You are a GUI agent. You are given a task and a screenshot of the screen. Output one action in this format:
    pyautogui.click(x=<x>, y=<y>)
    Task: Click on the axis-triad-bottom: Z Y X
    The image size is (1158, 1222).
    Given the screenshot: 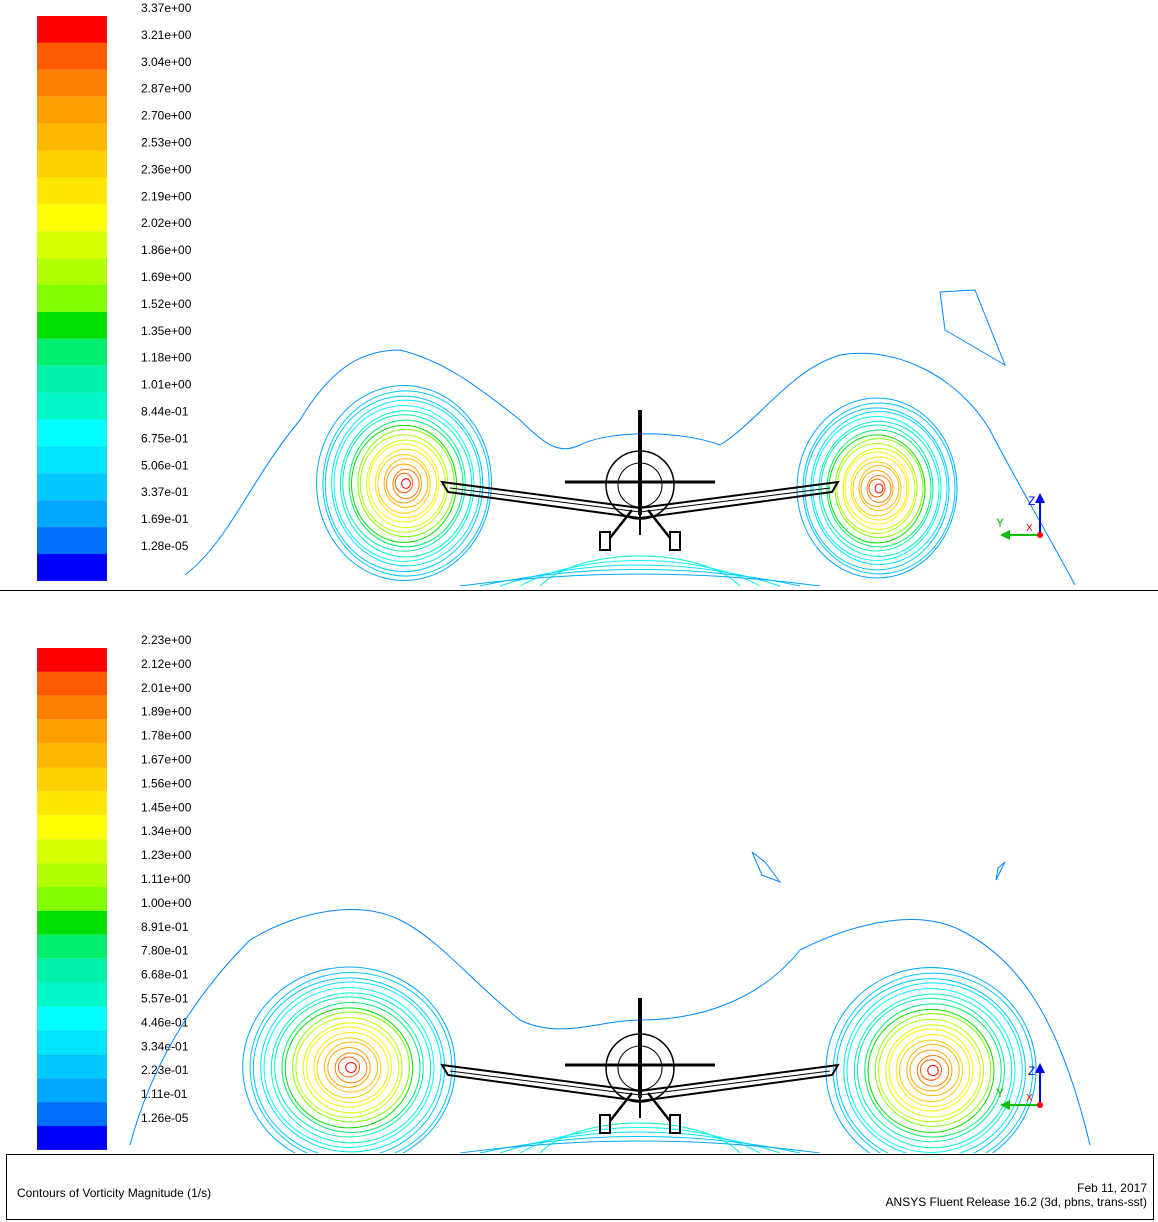 What is the action you would take?
    pyautogui.click(x=1020, y=1086)
    